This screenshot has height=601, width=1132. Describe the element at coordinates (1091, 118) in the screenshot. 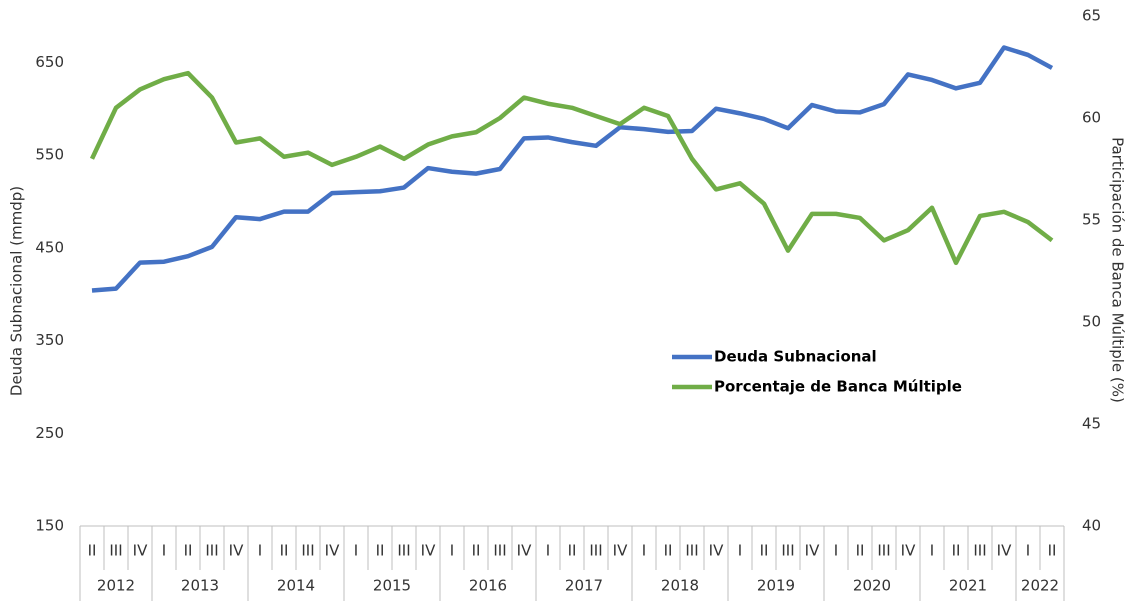

I see `y2-tick-label: 60` at that location.